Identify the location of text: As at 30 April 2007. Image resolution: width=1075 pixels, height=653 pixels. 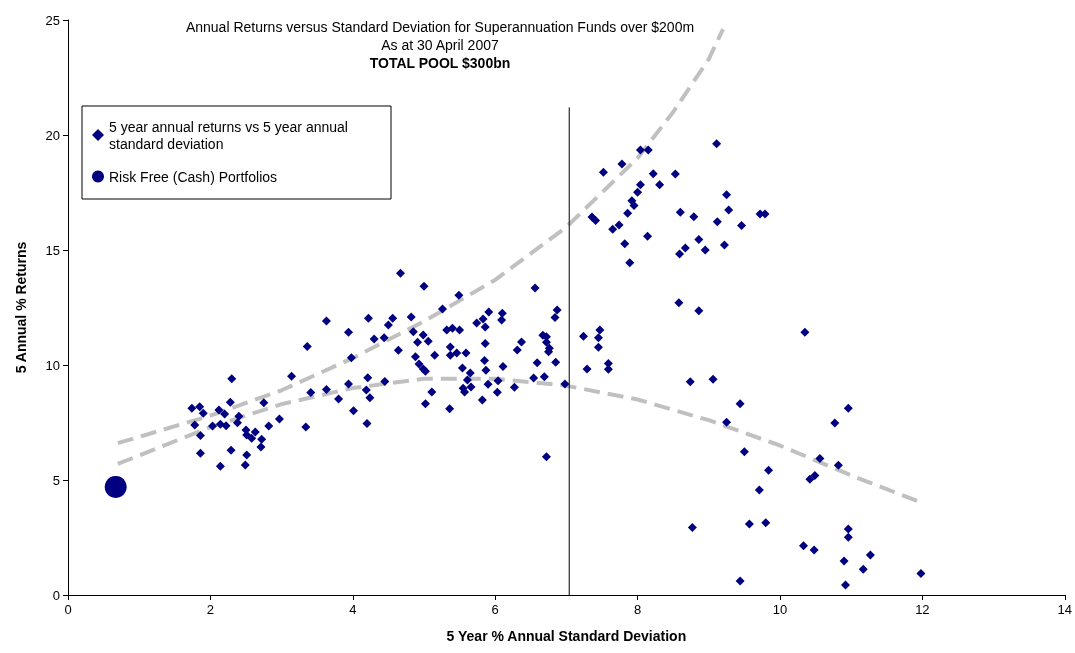
(440, 45).